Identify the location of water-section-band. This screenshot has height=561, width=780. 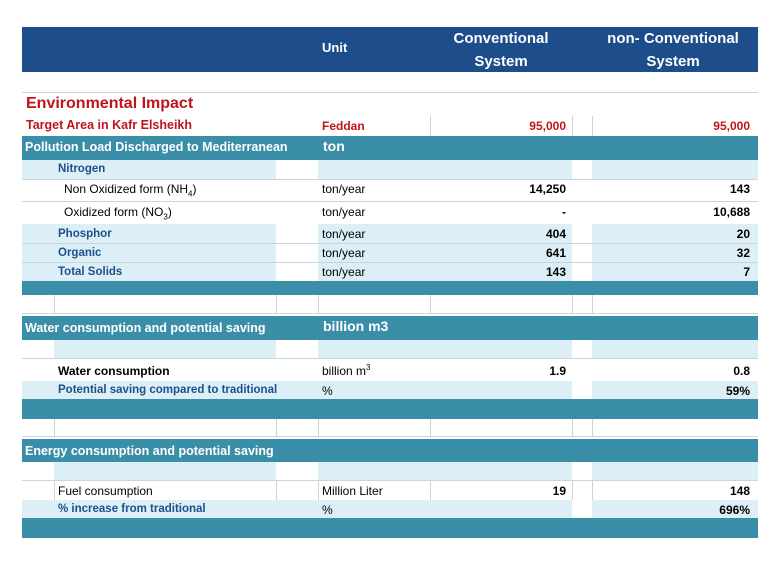
(390, 328).